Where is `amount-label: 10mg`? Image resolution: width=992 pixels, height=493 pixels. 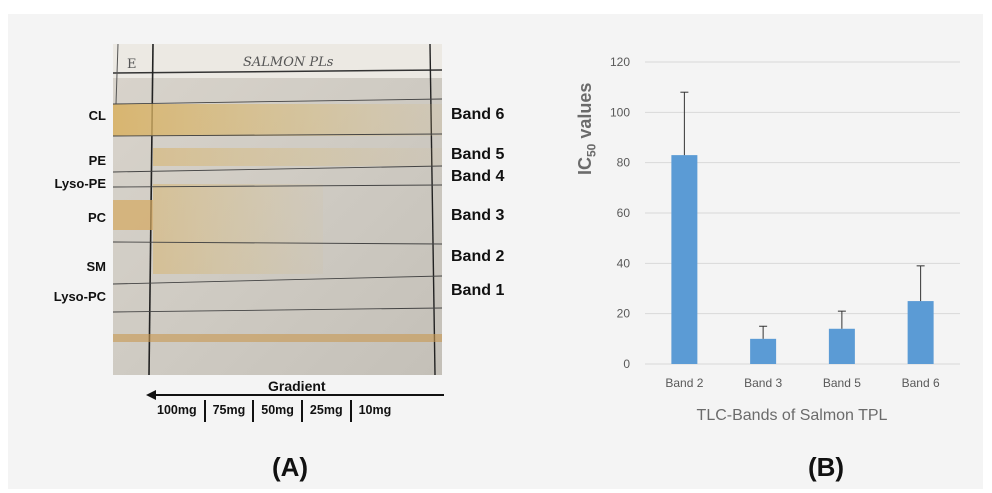
amount-label: 10mg is located at coordinates (375, 410).